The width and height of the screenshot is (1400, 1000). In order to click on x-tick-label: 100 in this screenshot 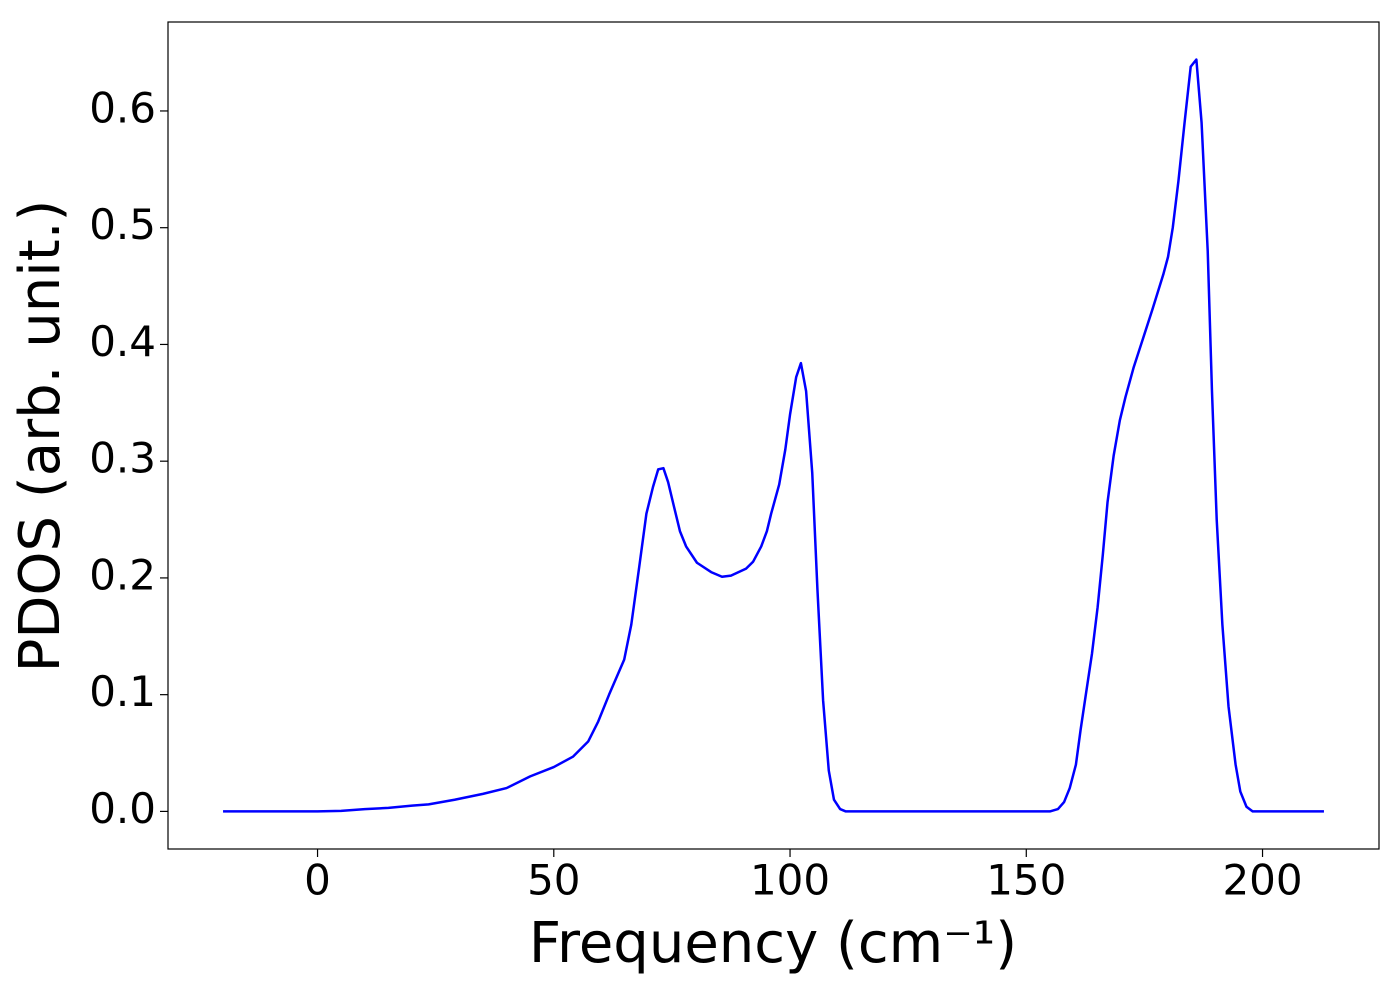, I will do `click(790, 880)`.